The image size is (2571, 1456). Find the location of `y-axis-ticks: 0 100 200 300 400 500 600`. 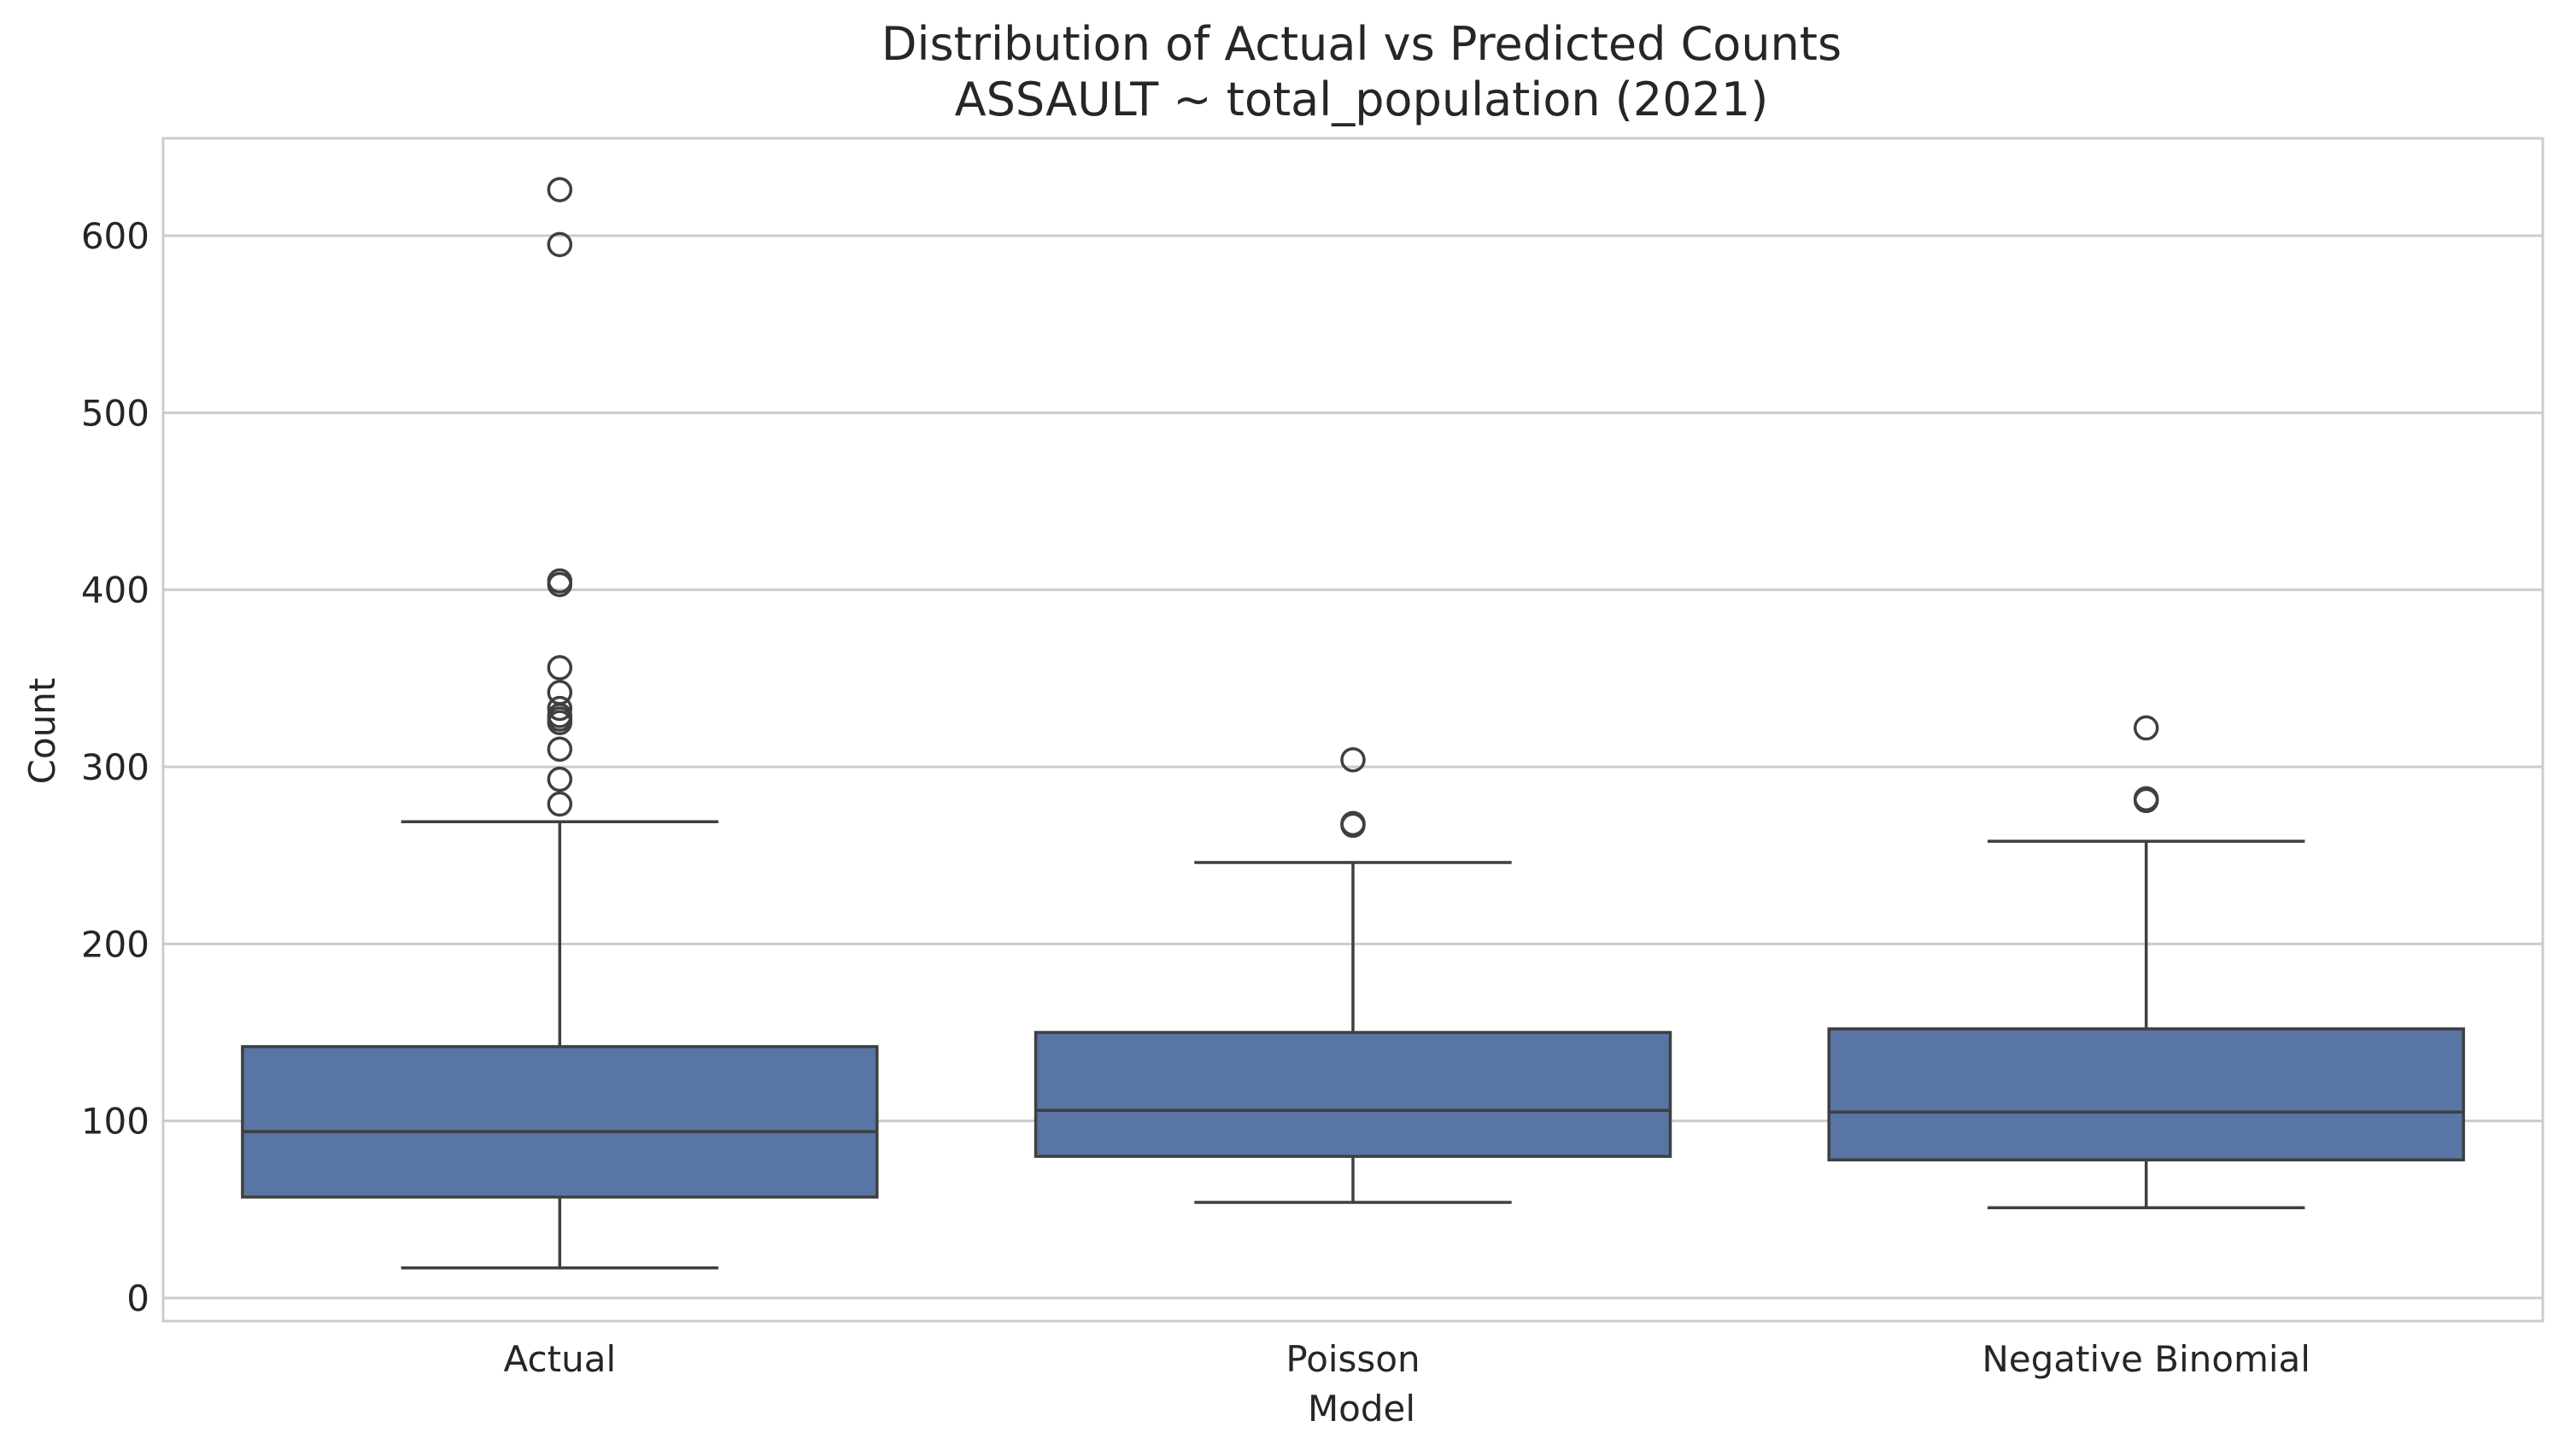

y-axis-ticks: 0 100 200 300 400 500 600 is located at coordinates (115, 767).